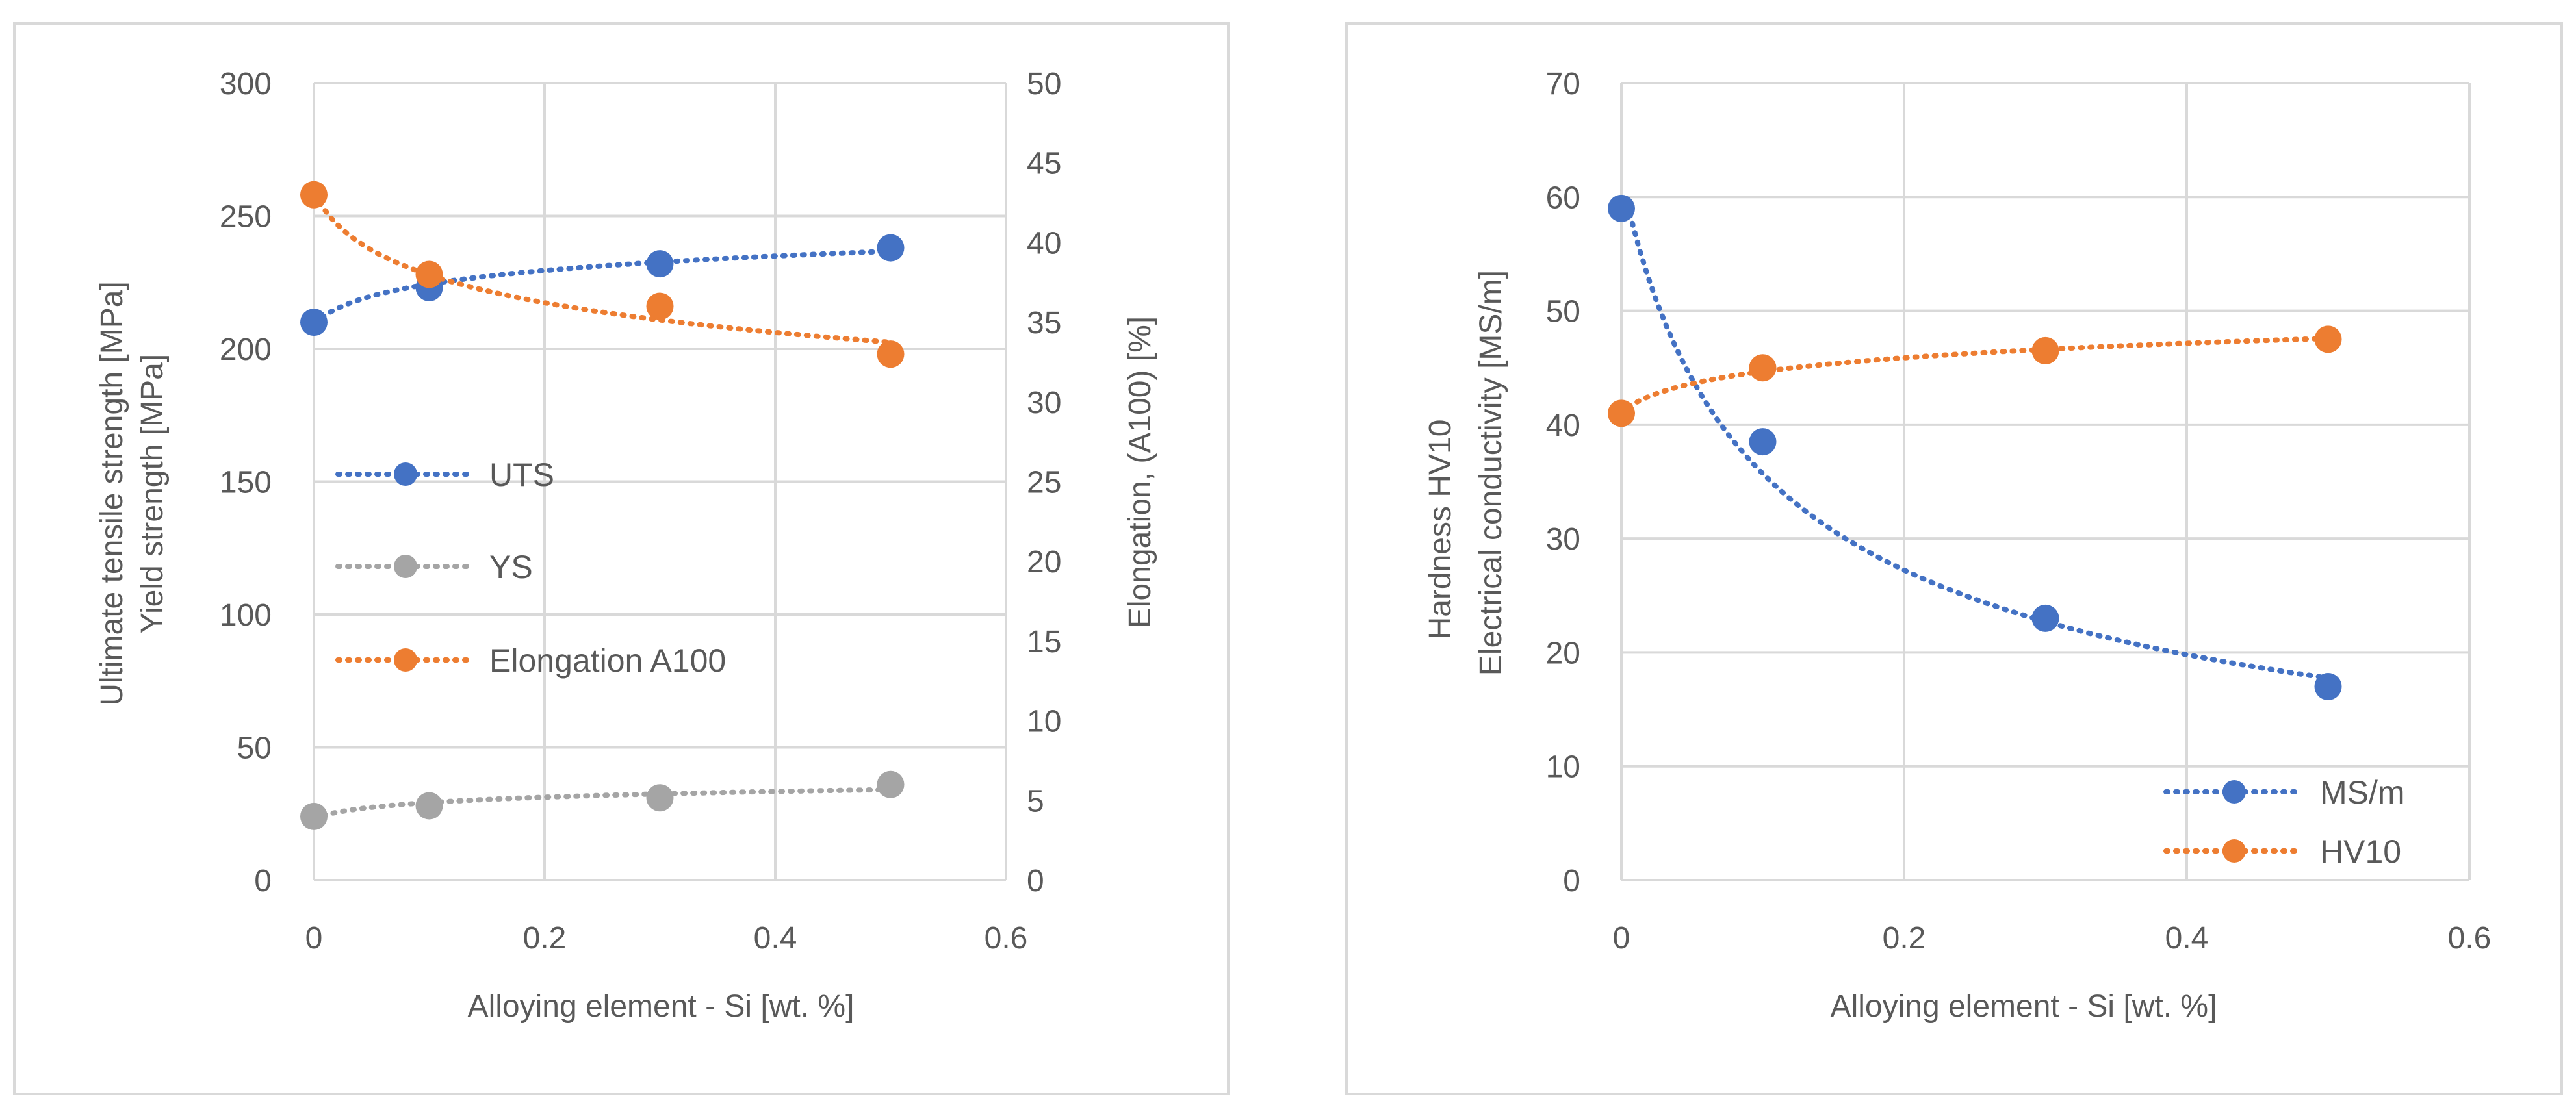 Image resolution: width=2576 pixels, height=1114 pixels. Describe the element at coordinates (511, 567) in the screenshot. I see `legend-label-ys: YS` at that location.